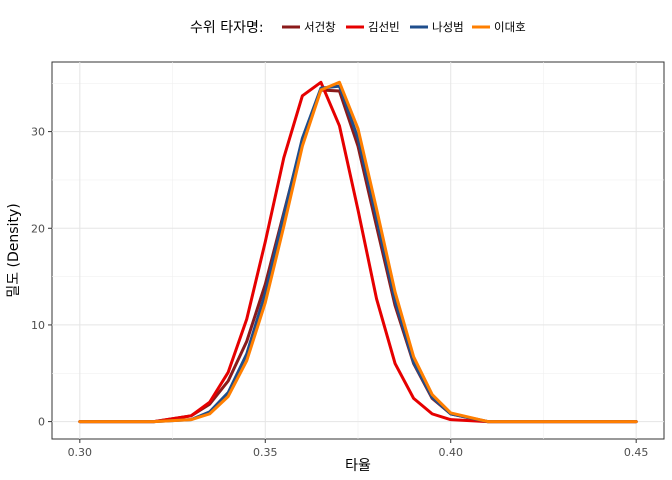 The height and width of the screenshot is (480, 672). I want to click on y-axis-title: 밀도 (Density), so click(14, 250).